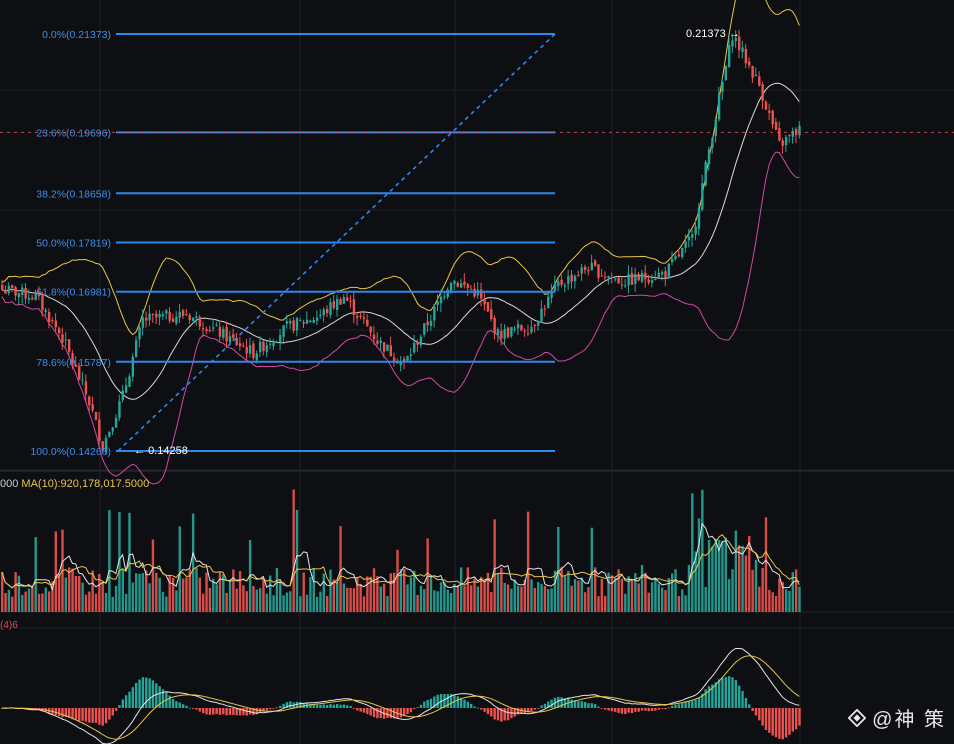 The height and width of the screenshot is (744, 954). Describe the element at coordinates (76, 35) in the screenshot. I see `fib-level-label: 0.0%(0.21373)` at that location.